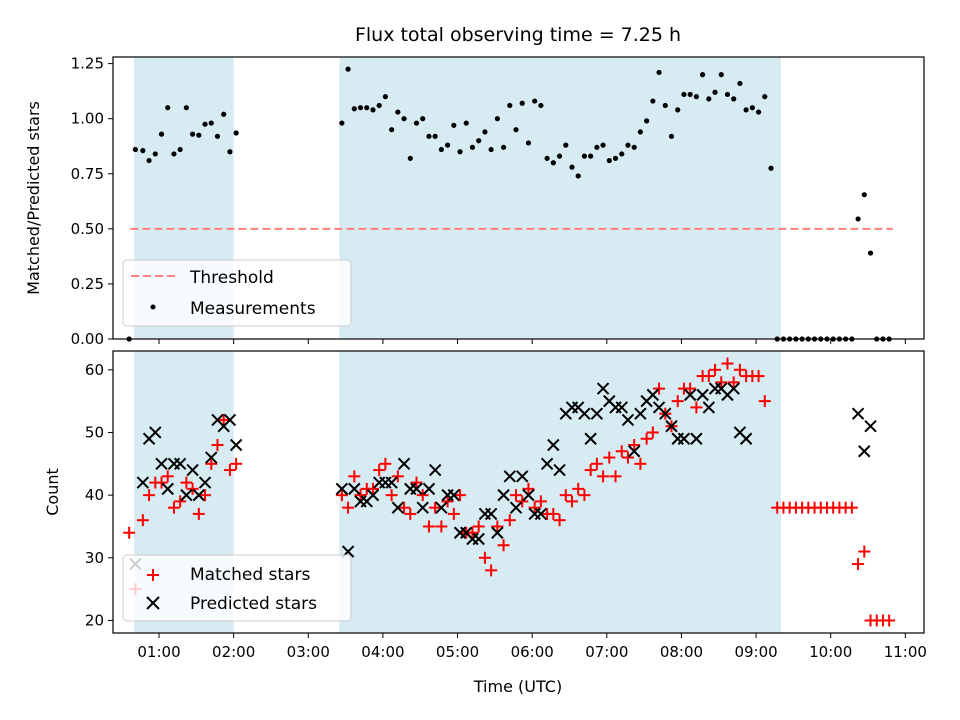  I want to click on matched-stars-legend-swatch, so click(153, 575).